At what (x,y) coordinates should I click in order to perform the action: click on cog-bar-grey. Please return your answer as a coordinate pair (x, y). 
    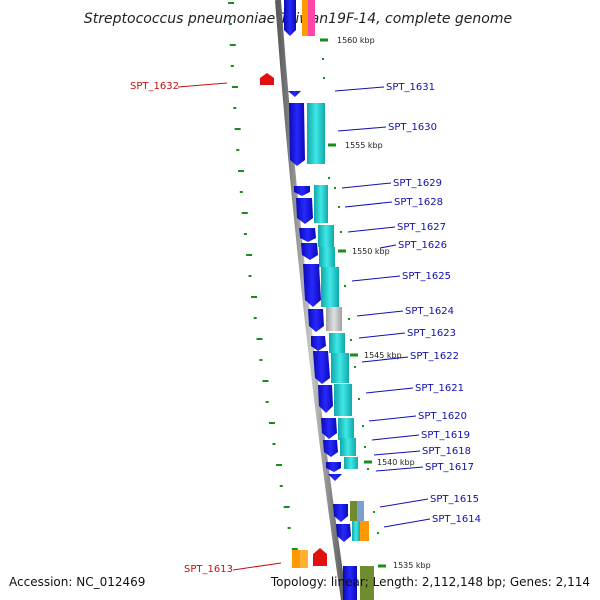
    Looking at the image, I should click on (334, 319).